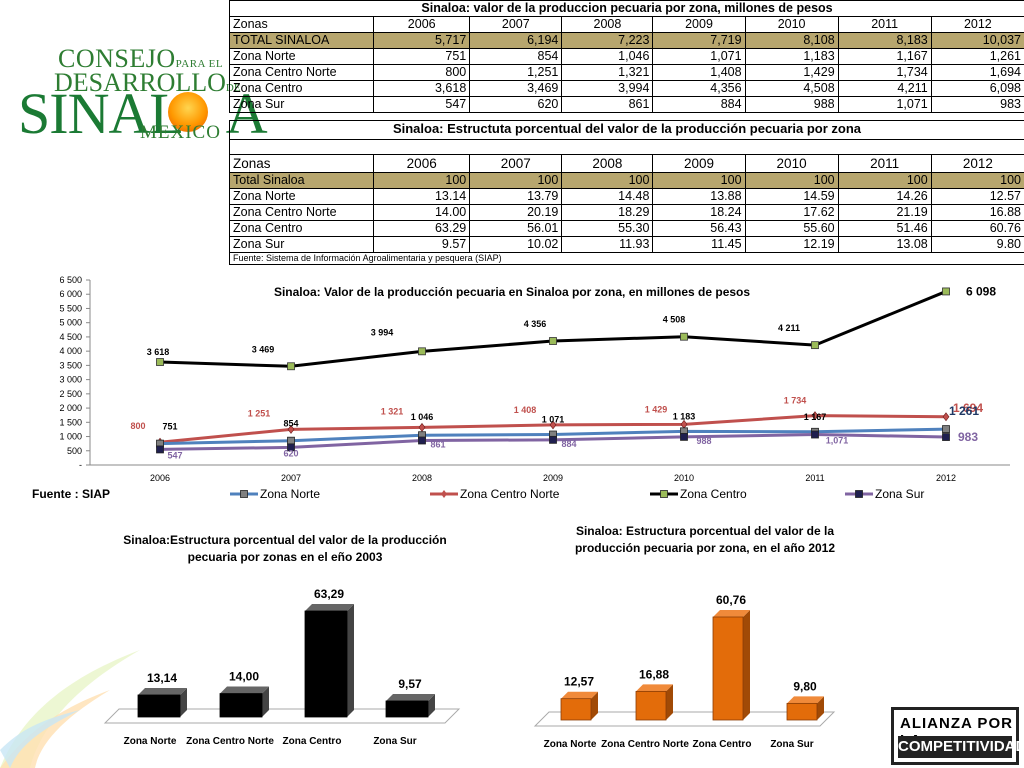 This screenshot has height=768, width=1024. What do you see at coordinates (713, 494) in the screenshot?
I see `legend-label: Zona Centro` at bounding box center [713, 494].